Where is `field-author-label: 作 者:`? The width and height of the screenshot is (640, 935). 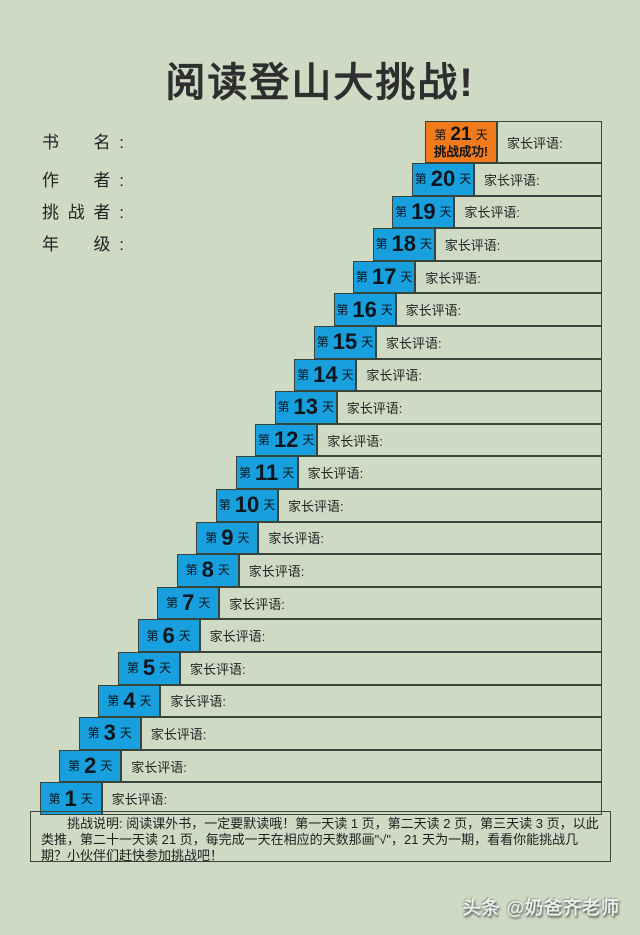
field-author-label: 作 者: is located at coordinates (83, 180).